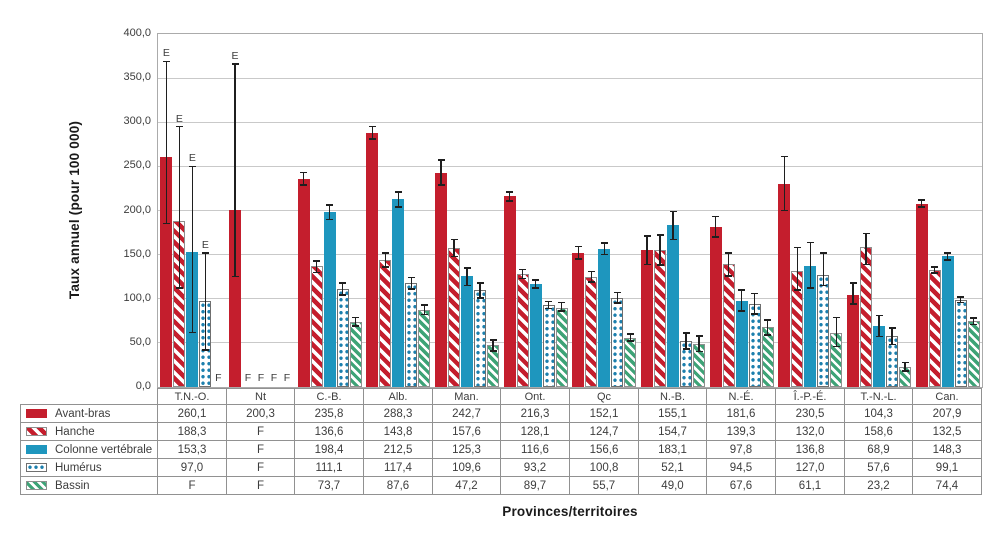 This screenshot has height=541, width=1000. What do you see at coordinates (398, 413) in the screenshot?
I see `value-cell-avant-bras-alb: 288,3` at bounding box center [398, 413].